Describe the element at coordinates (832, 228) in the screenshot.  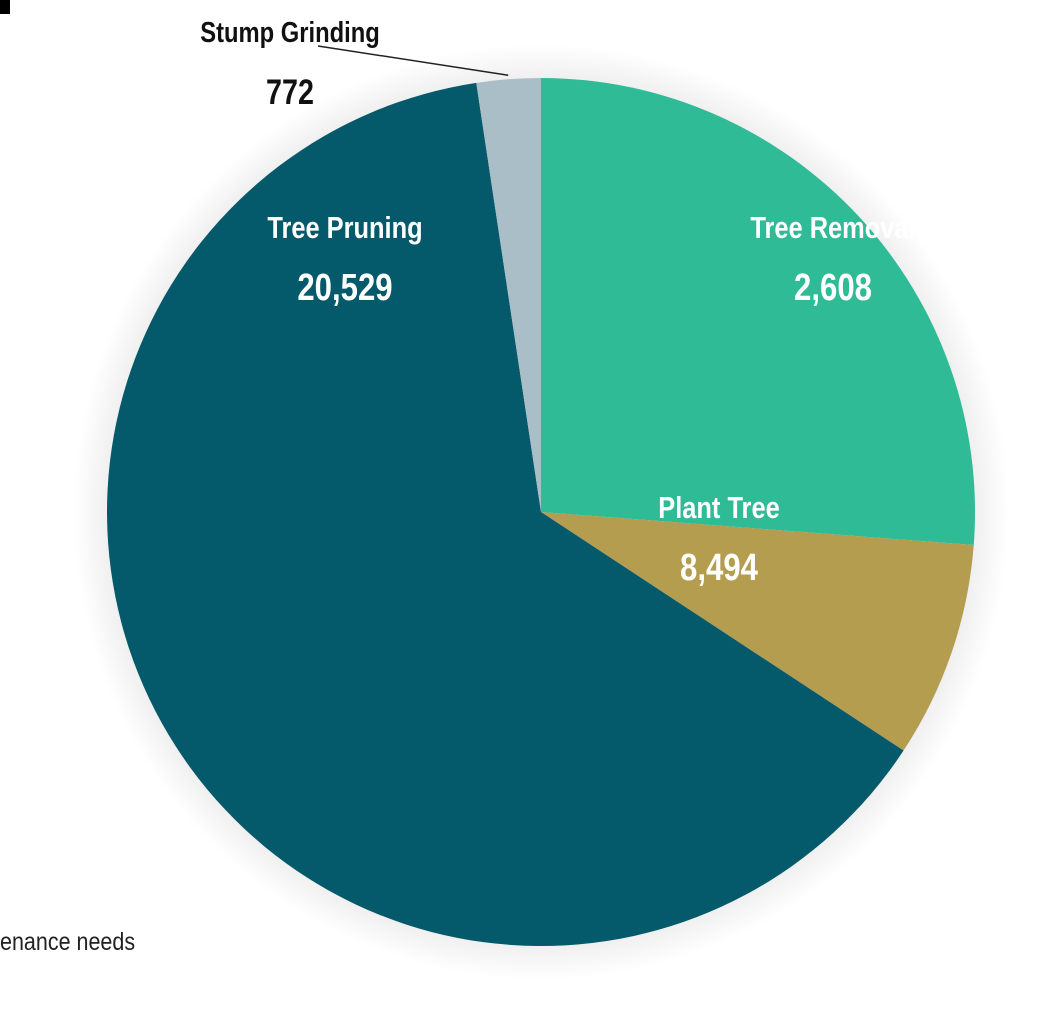
I see `slice-label-tree-removal: Tree Removal` at that location.